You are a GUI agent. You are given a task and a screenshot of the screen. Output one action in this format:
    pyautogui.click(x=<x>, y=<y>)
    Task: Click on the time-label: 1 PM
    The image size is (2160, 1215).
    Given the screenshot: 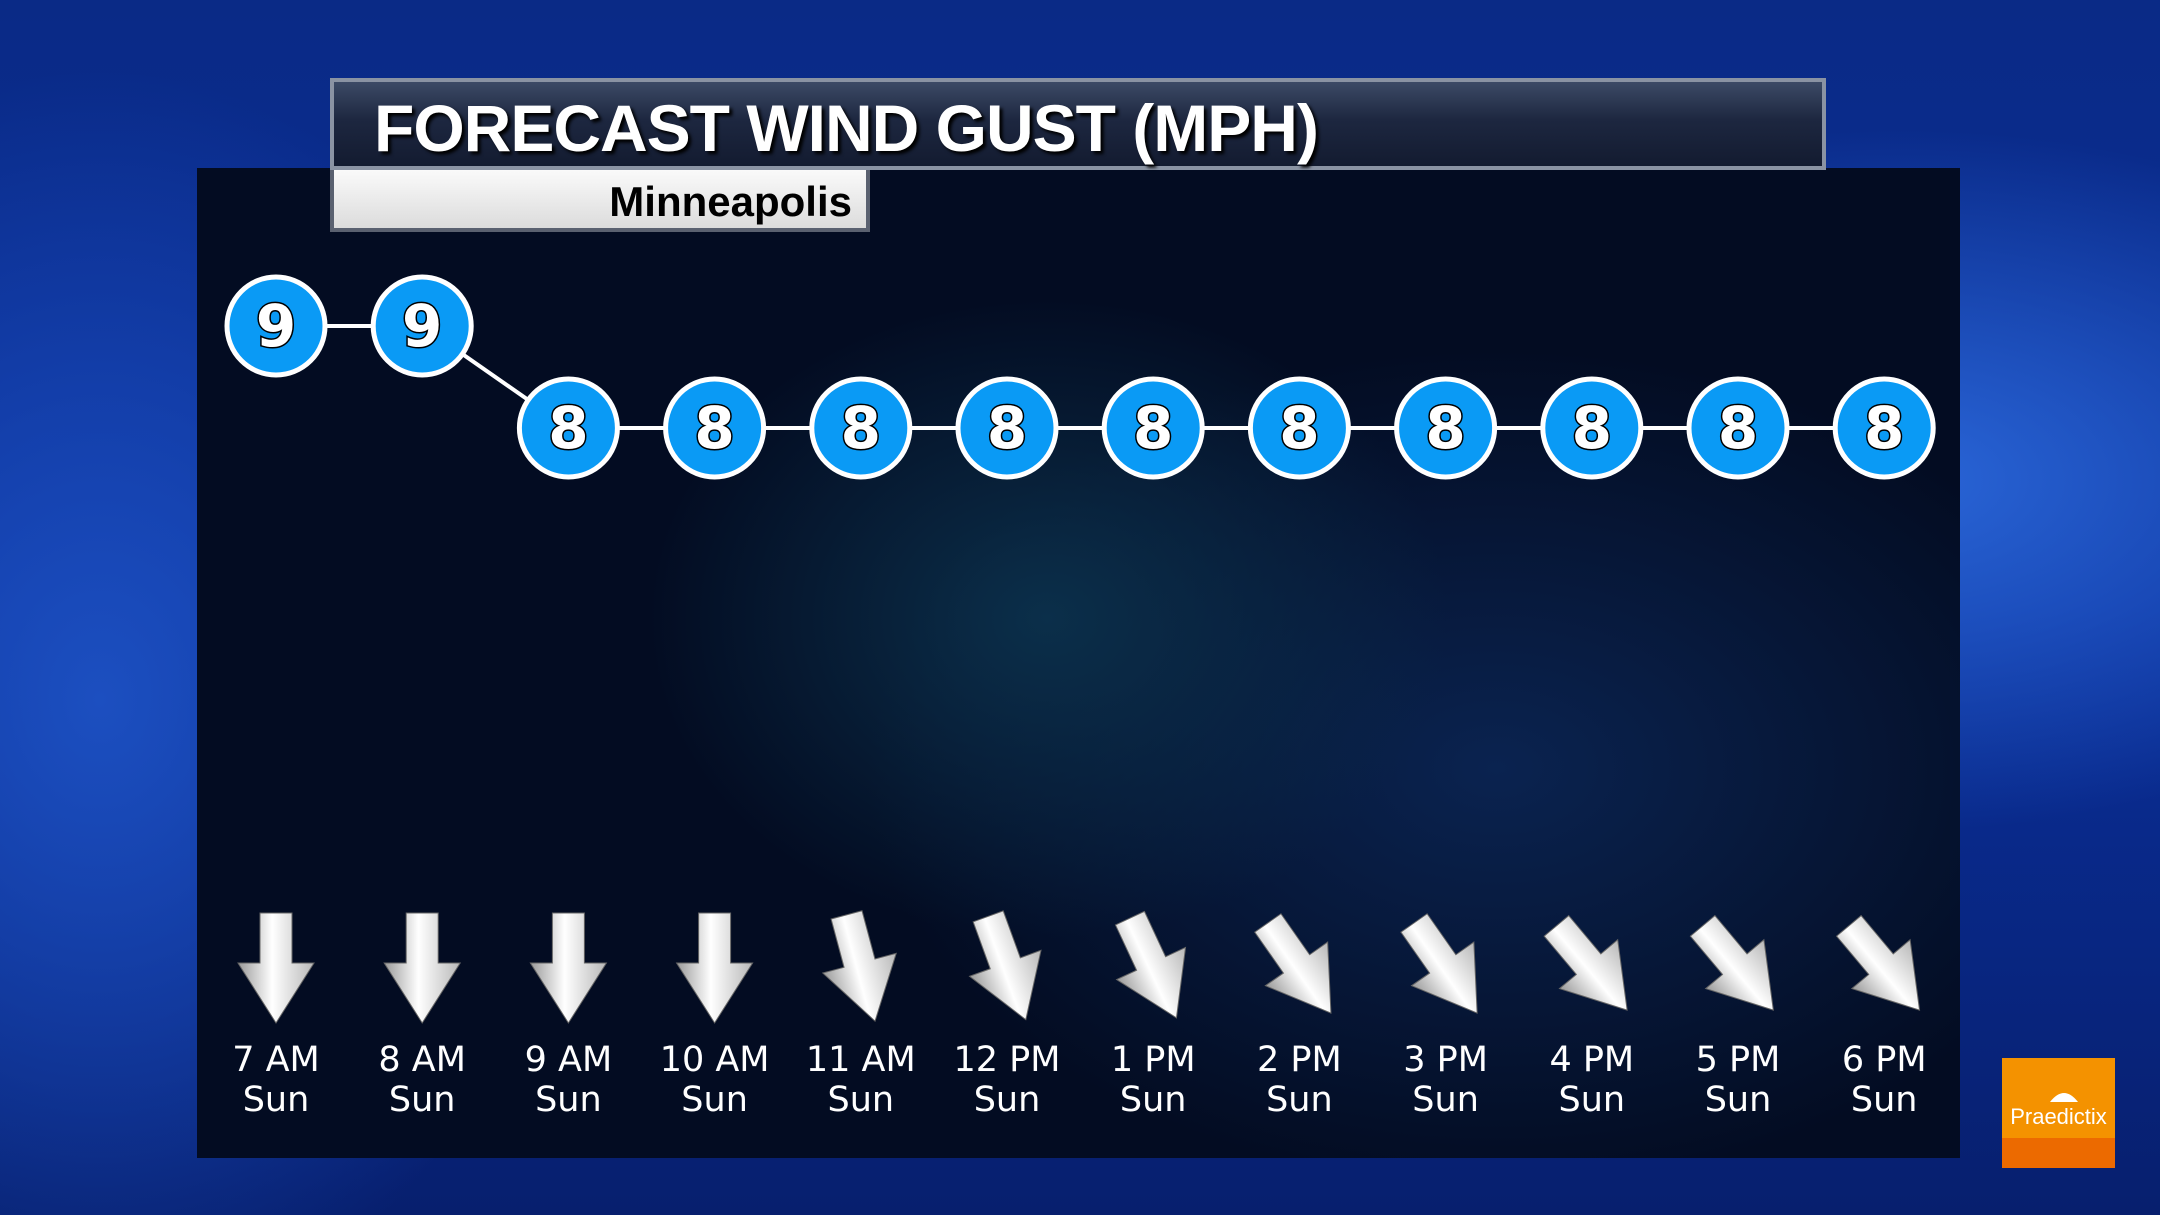 What is the action you would take?
    pyautogui.click(x=1153, y=1060)
    